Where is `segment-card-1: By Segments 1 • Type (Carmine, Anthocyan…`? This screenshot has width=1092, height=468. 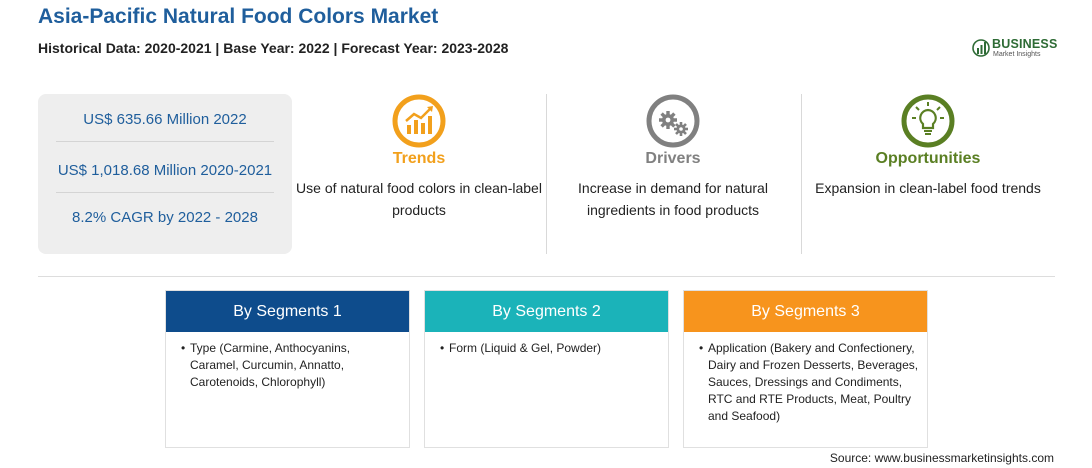
segment-card-1: By Segments 1 • Type (Carmine, Anthocyan… is located at coordinates (287, 369).